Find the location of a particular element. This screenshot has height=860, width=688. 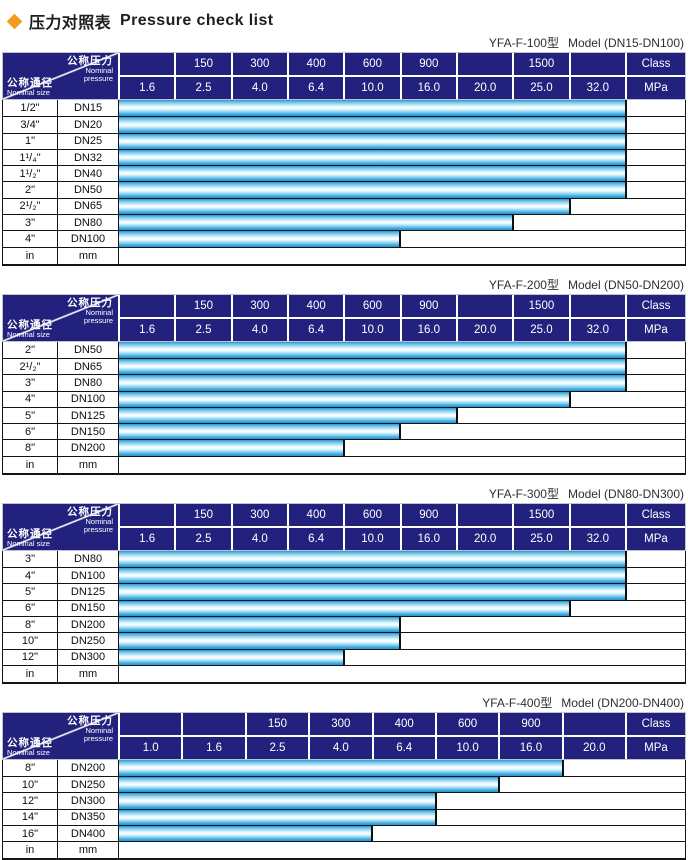

size-inch-cell: 8" is located at coordinates (30, 624).